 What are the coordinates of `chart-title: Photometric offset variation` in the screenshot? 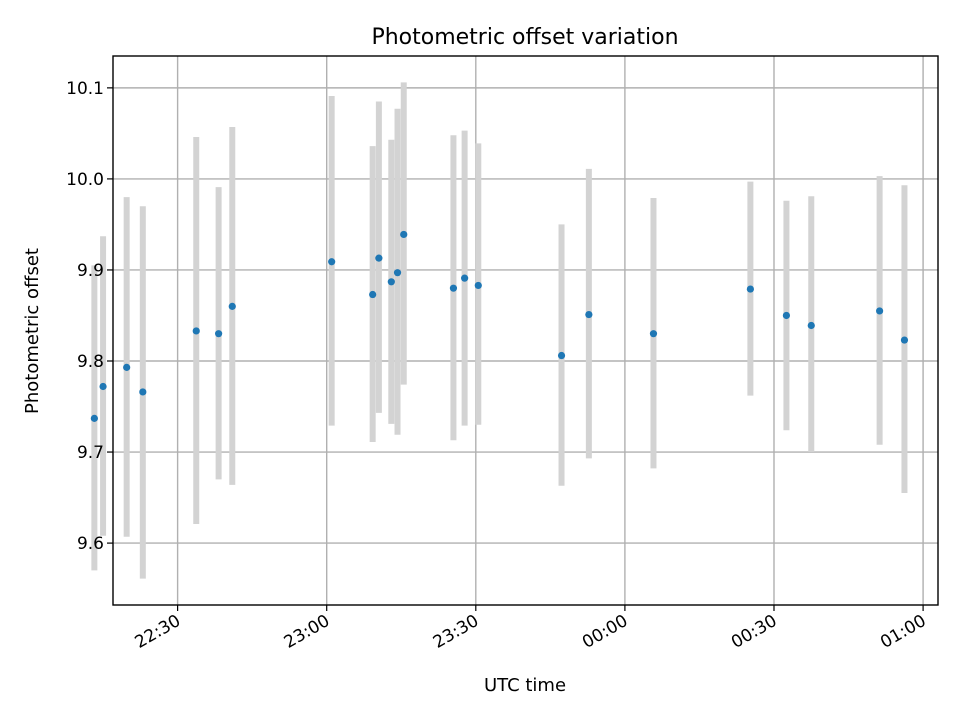 It's located at (524, 37).